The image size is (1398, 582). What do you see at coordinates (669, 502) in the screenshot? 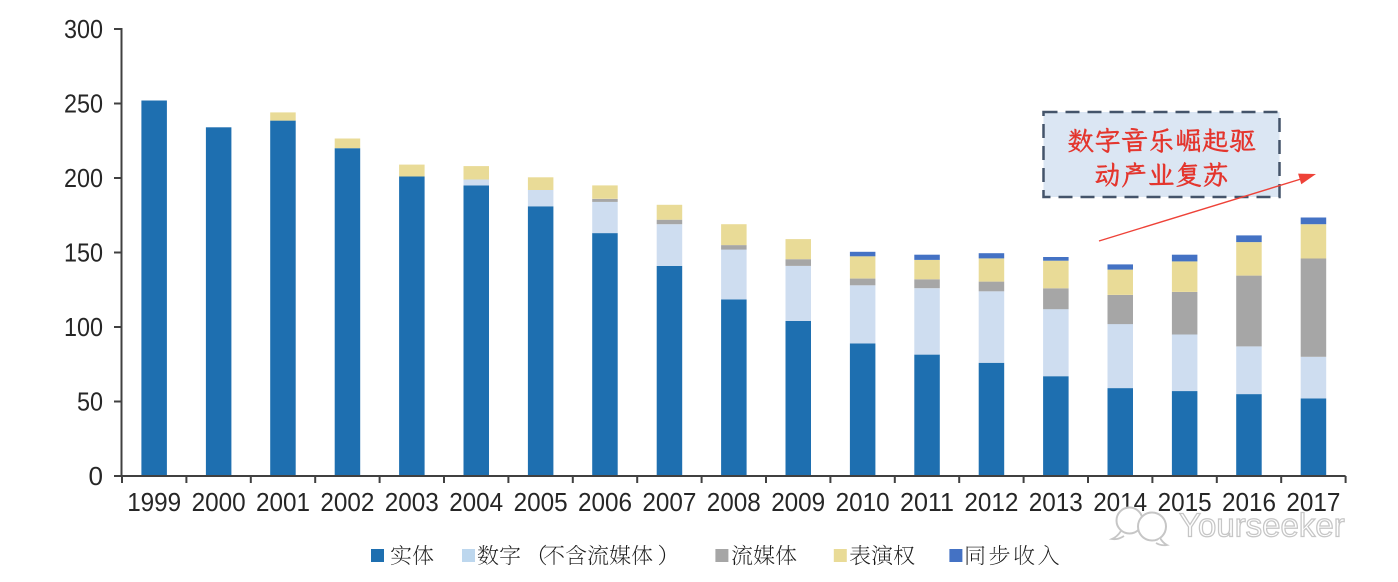
I see `svg-text: 2007` at bounding box center [669, 502].